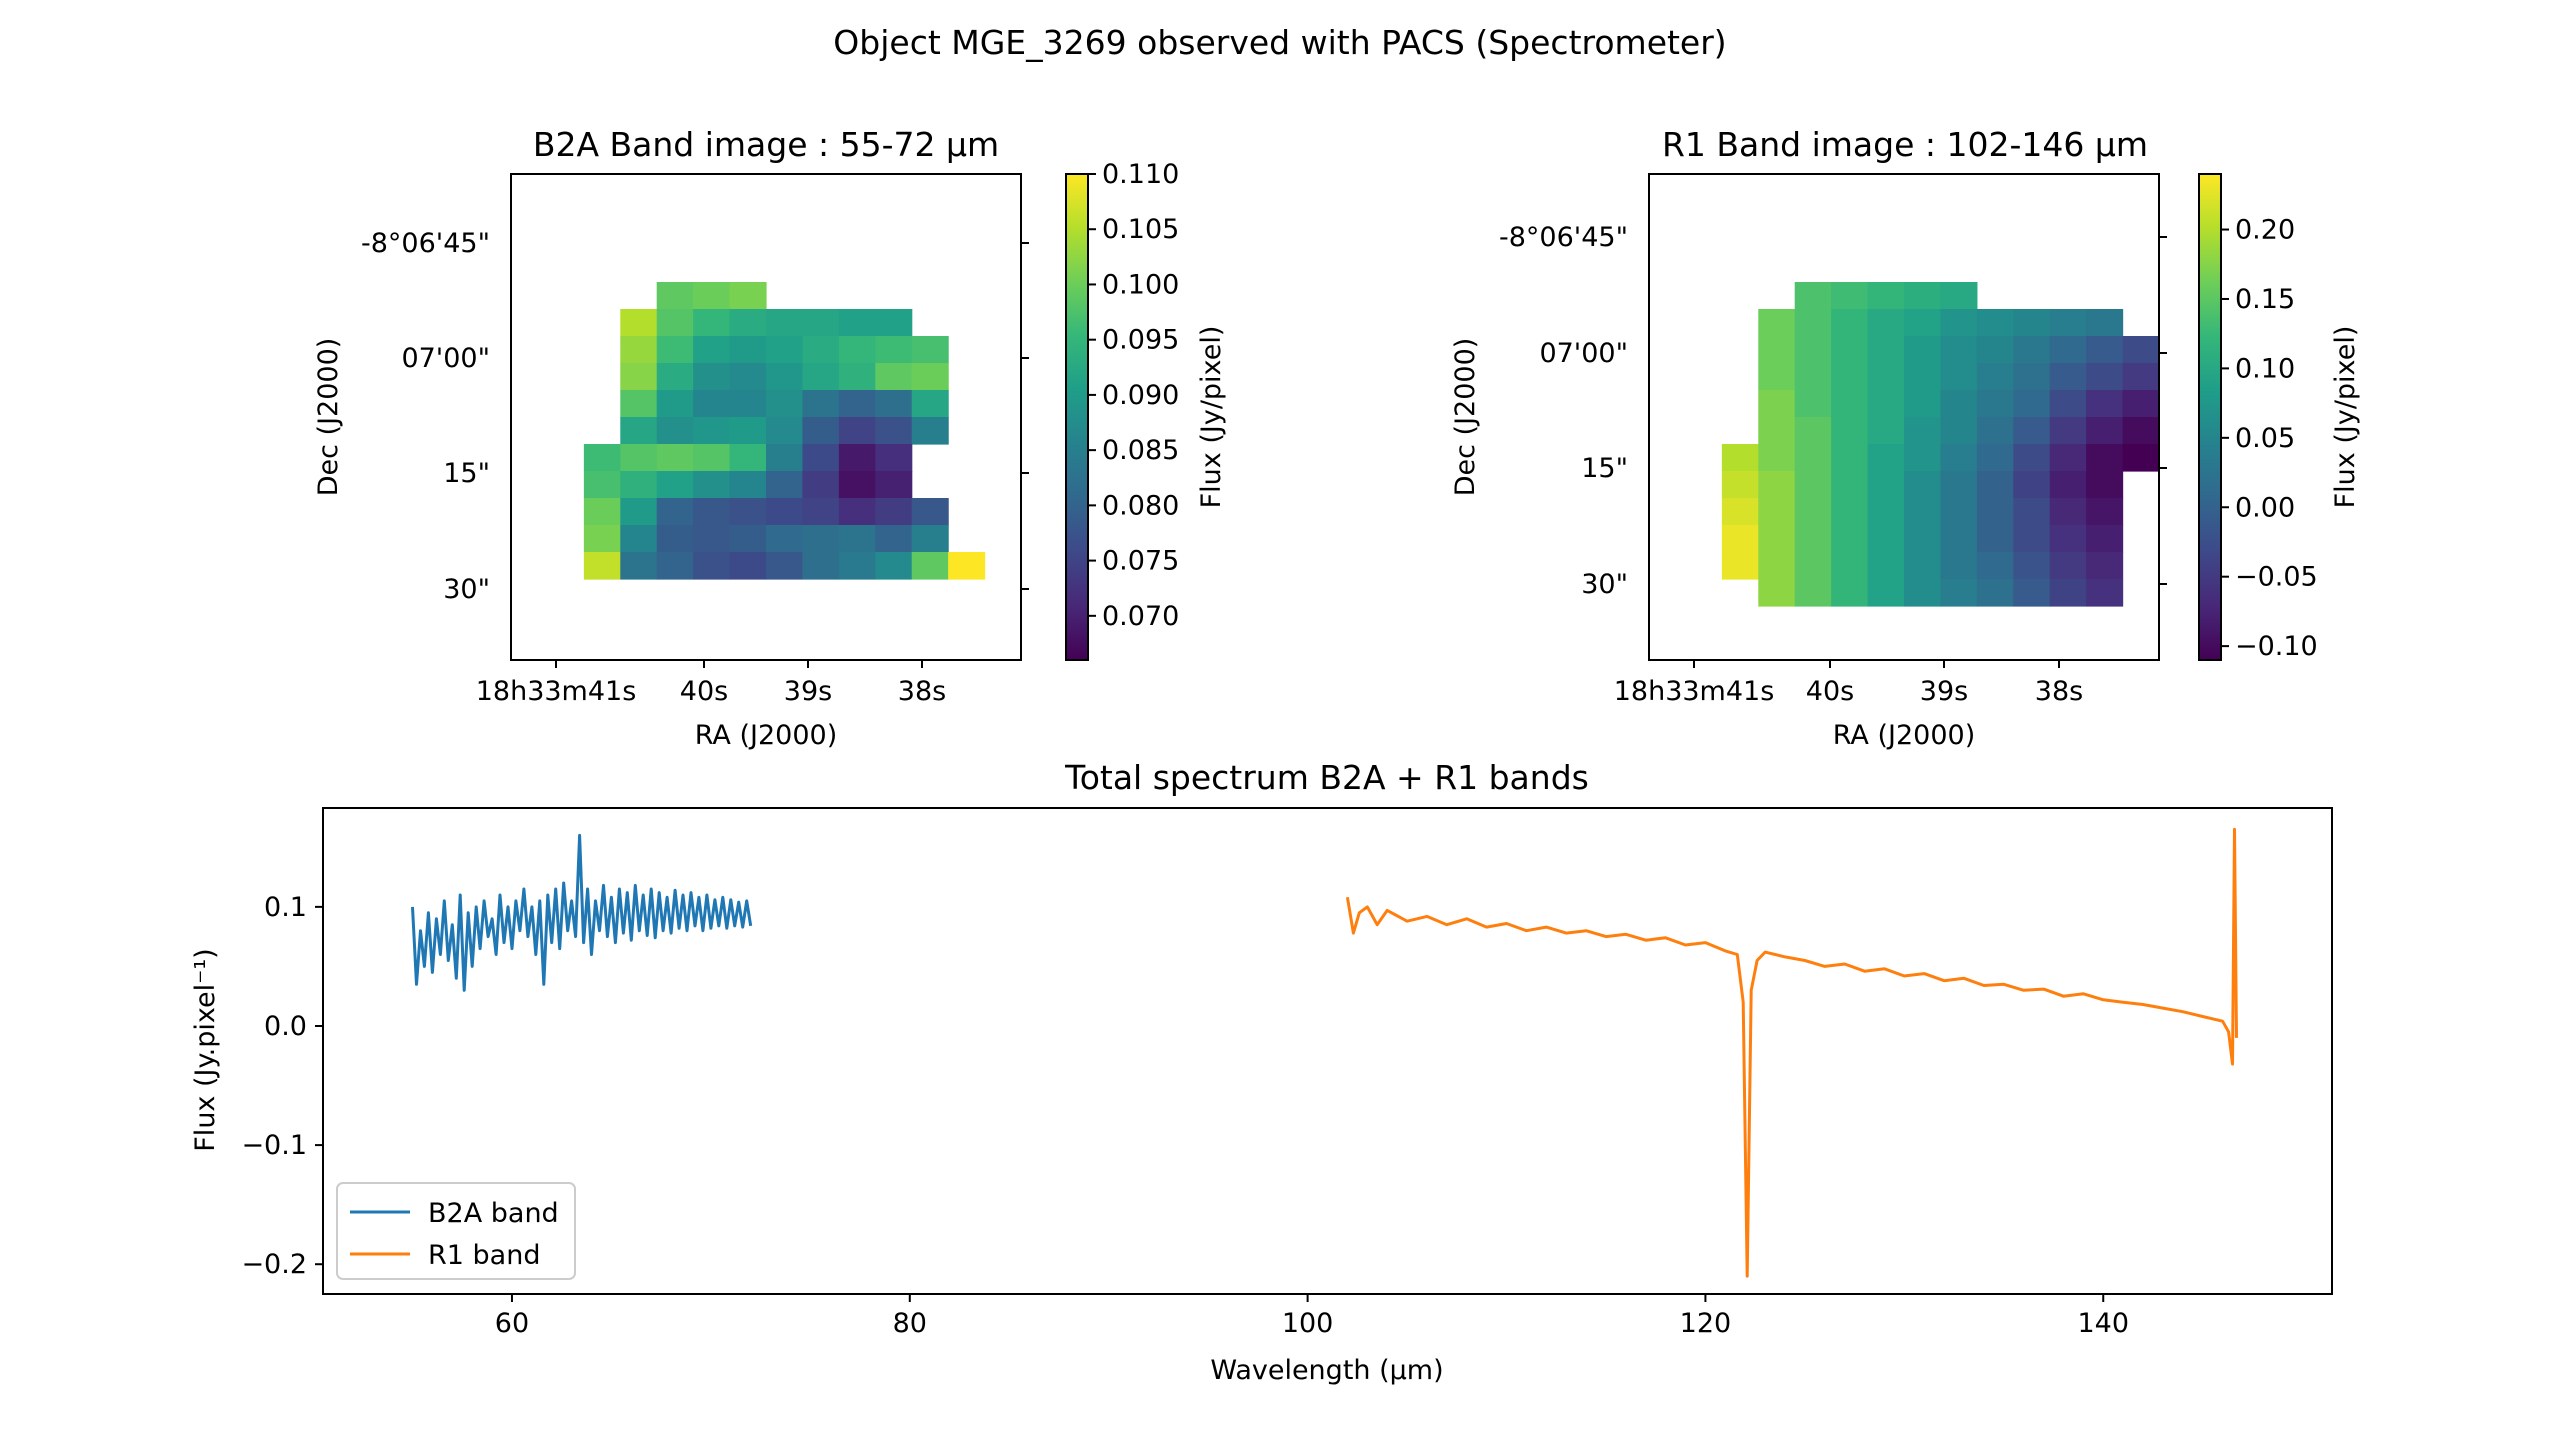 The width and height of the screenshot is (2560, 1438). I want to click on r1-colorbar, so click(2210, 417).